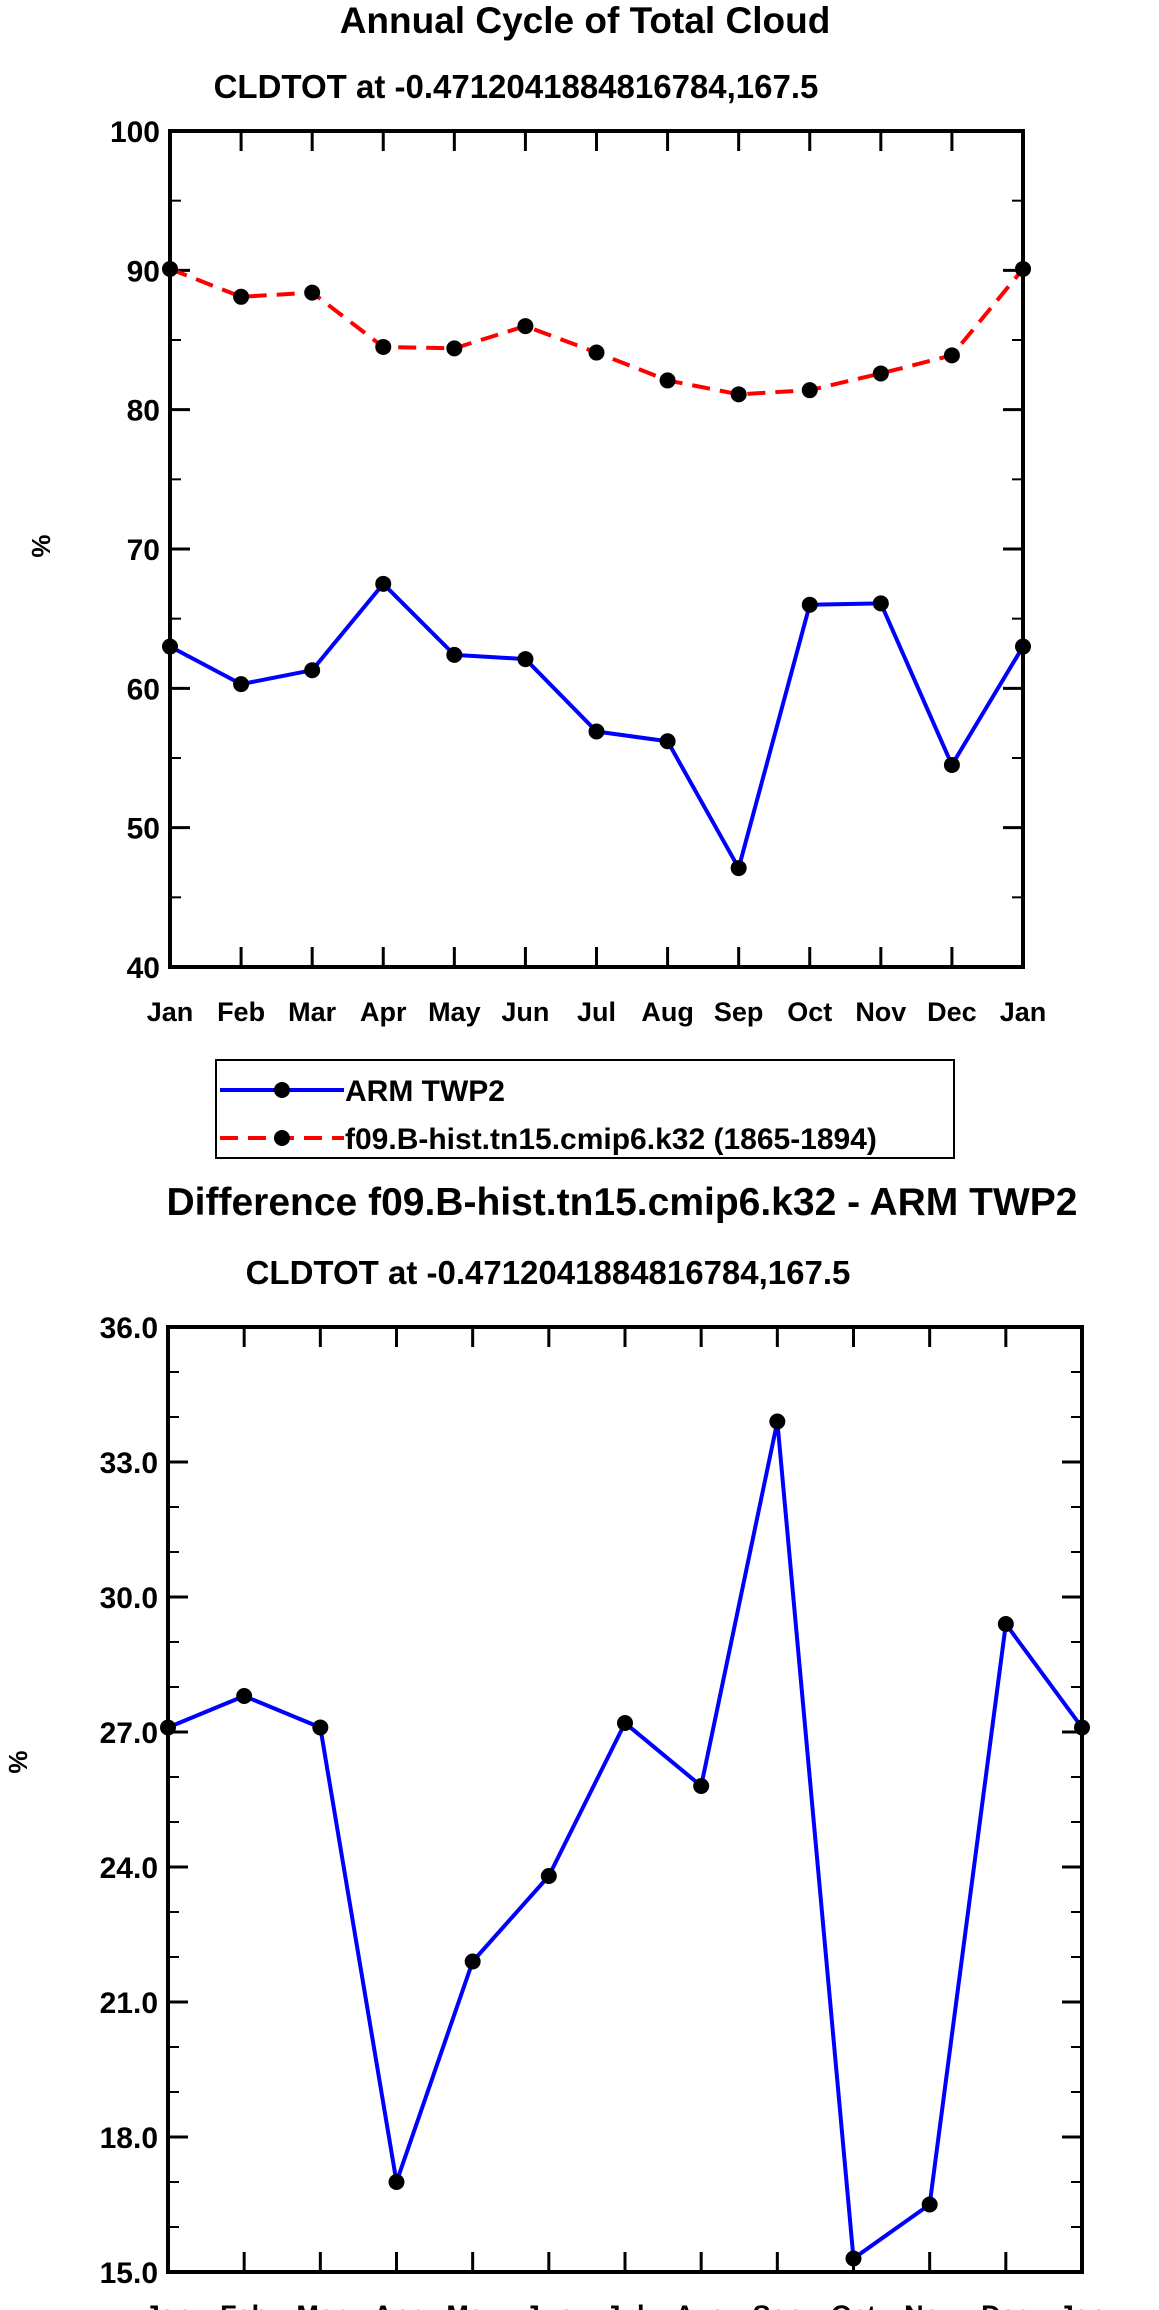 Image resolution: width=1159 pixels, height=2310 pixels. Describe the element at coordinates (129, 1868) in the screenshot. I see `y-tick-label: 24.0` at that location.